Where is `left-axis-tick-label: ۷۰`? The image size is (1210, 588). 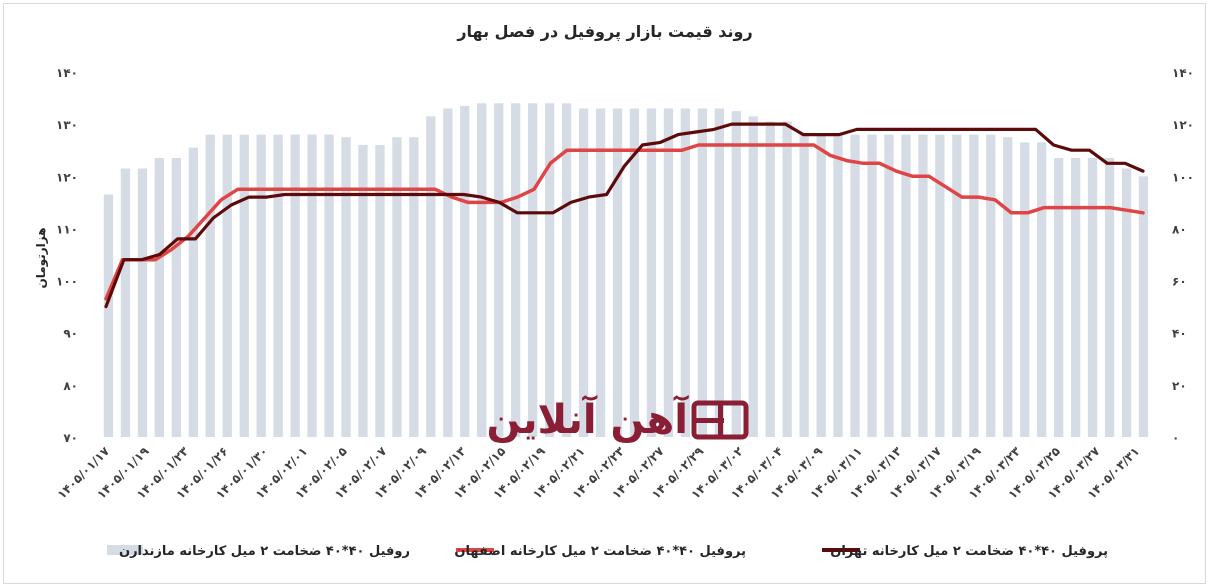 left-axis-tick-label: ۷۰ is located at coordinates (70, 438).